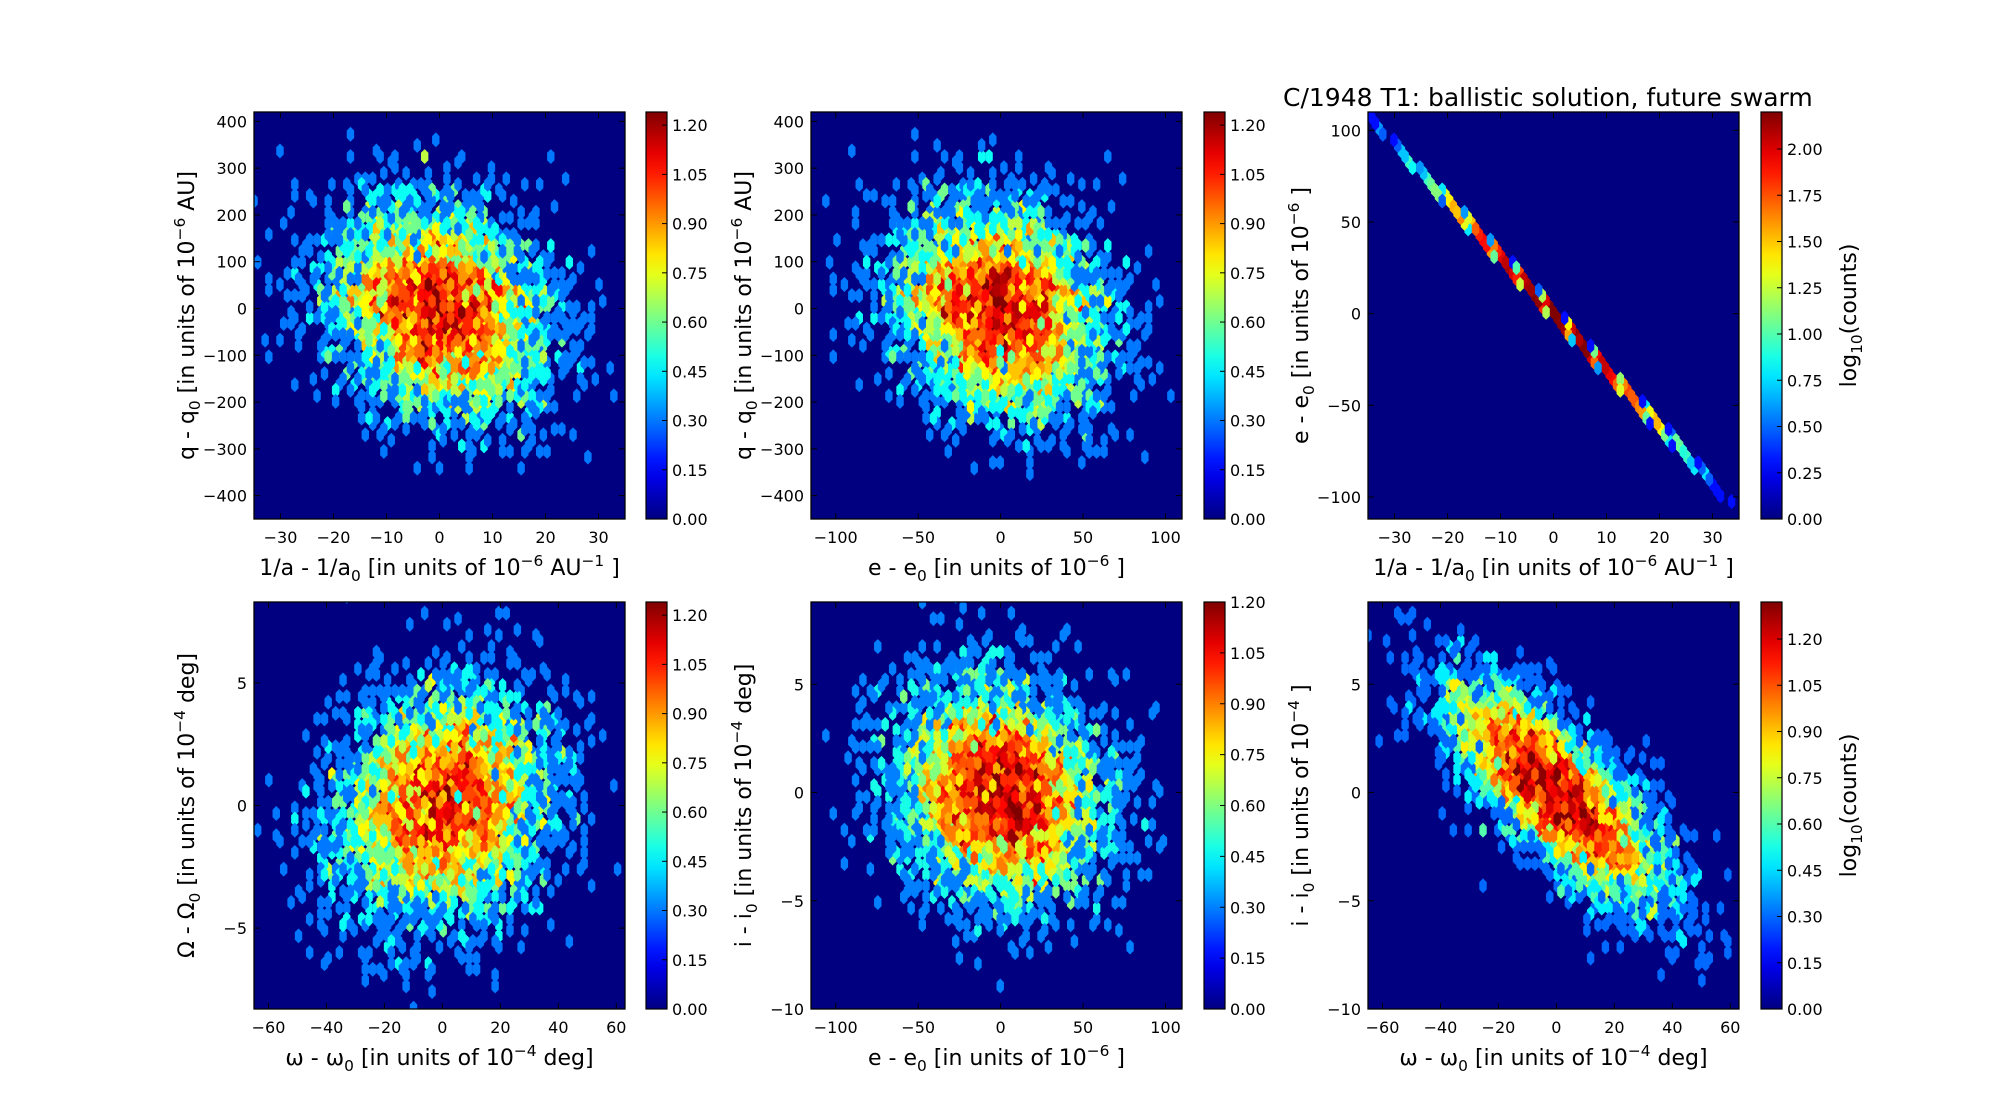  I want to click on x-axis-label: e - e0 [in units of 10−6 ], so click(996, 568).